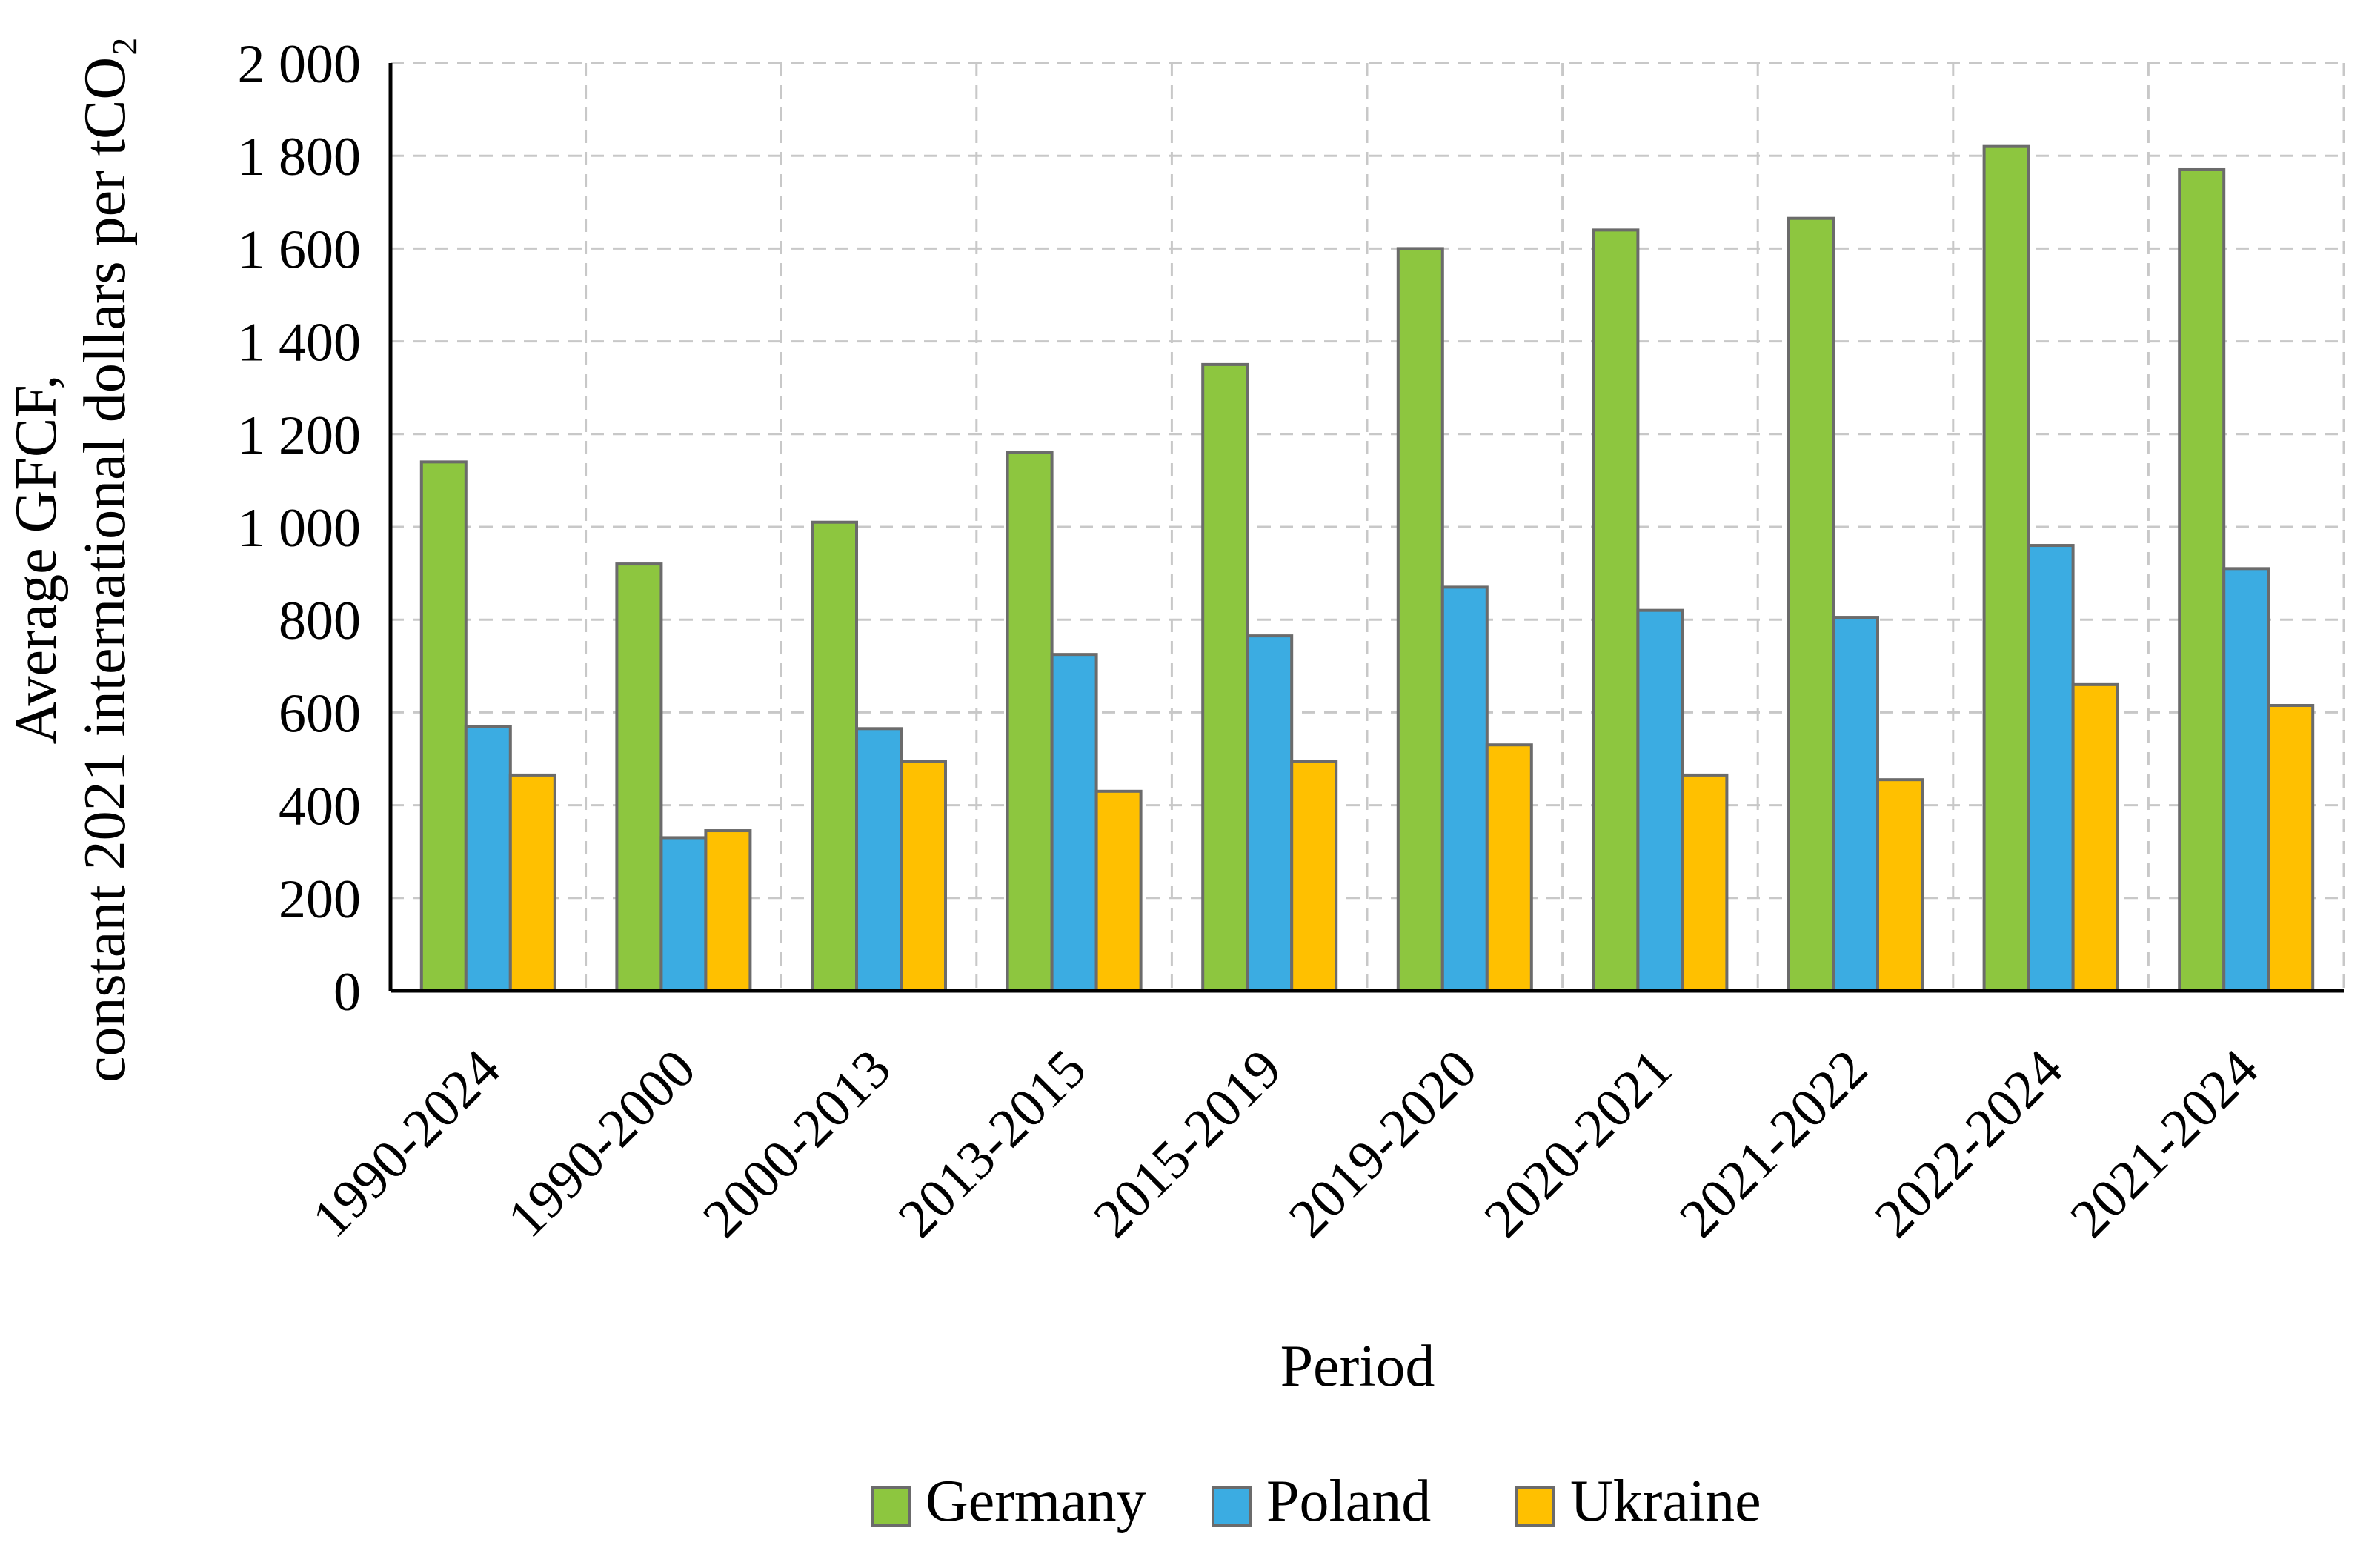  What do you see at coordinates (834, 756) in the screenshot?
I see `bar-germany-2000-2013` at bounding box center [834, 756].